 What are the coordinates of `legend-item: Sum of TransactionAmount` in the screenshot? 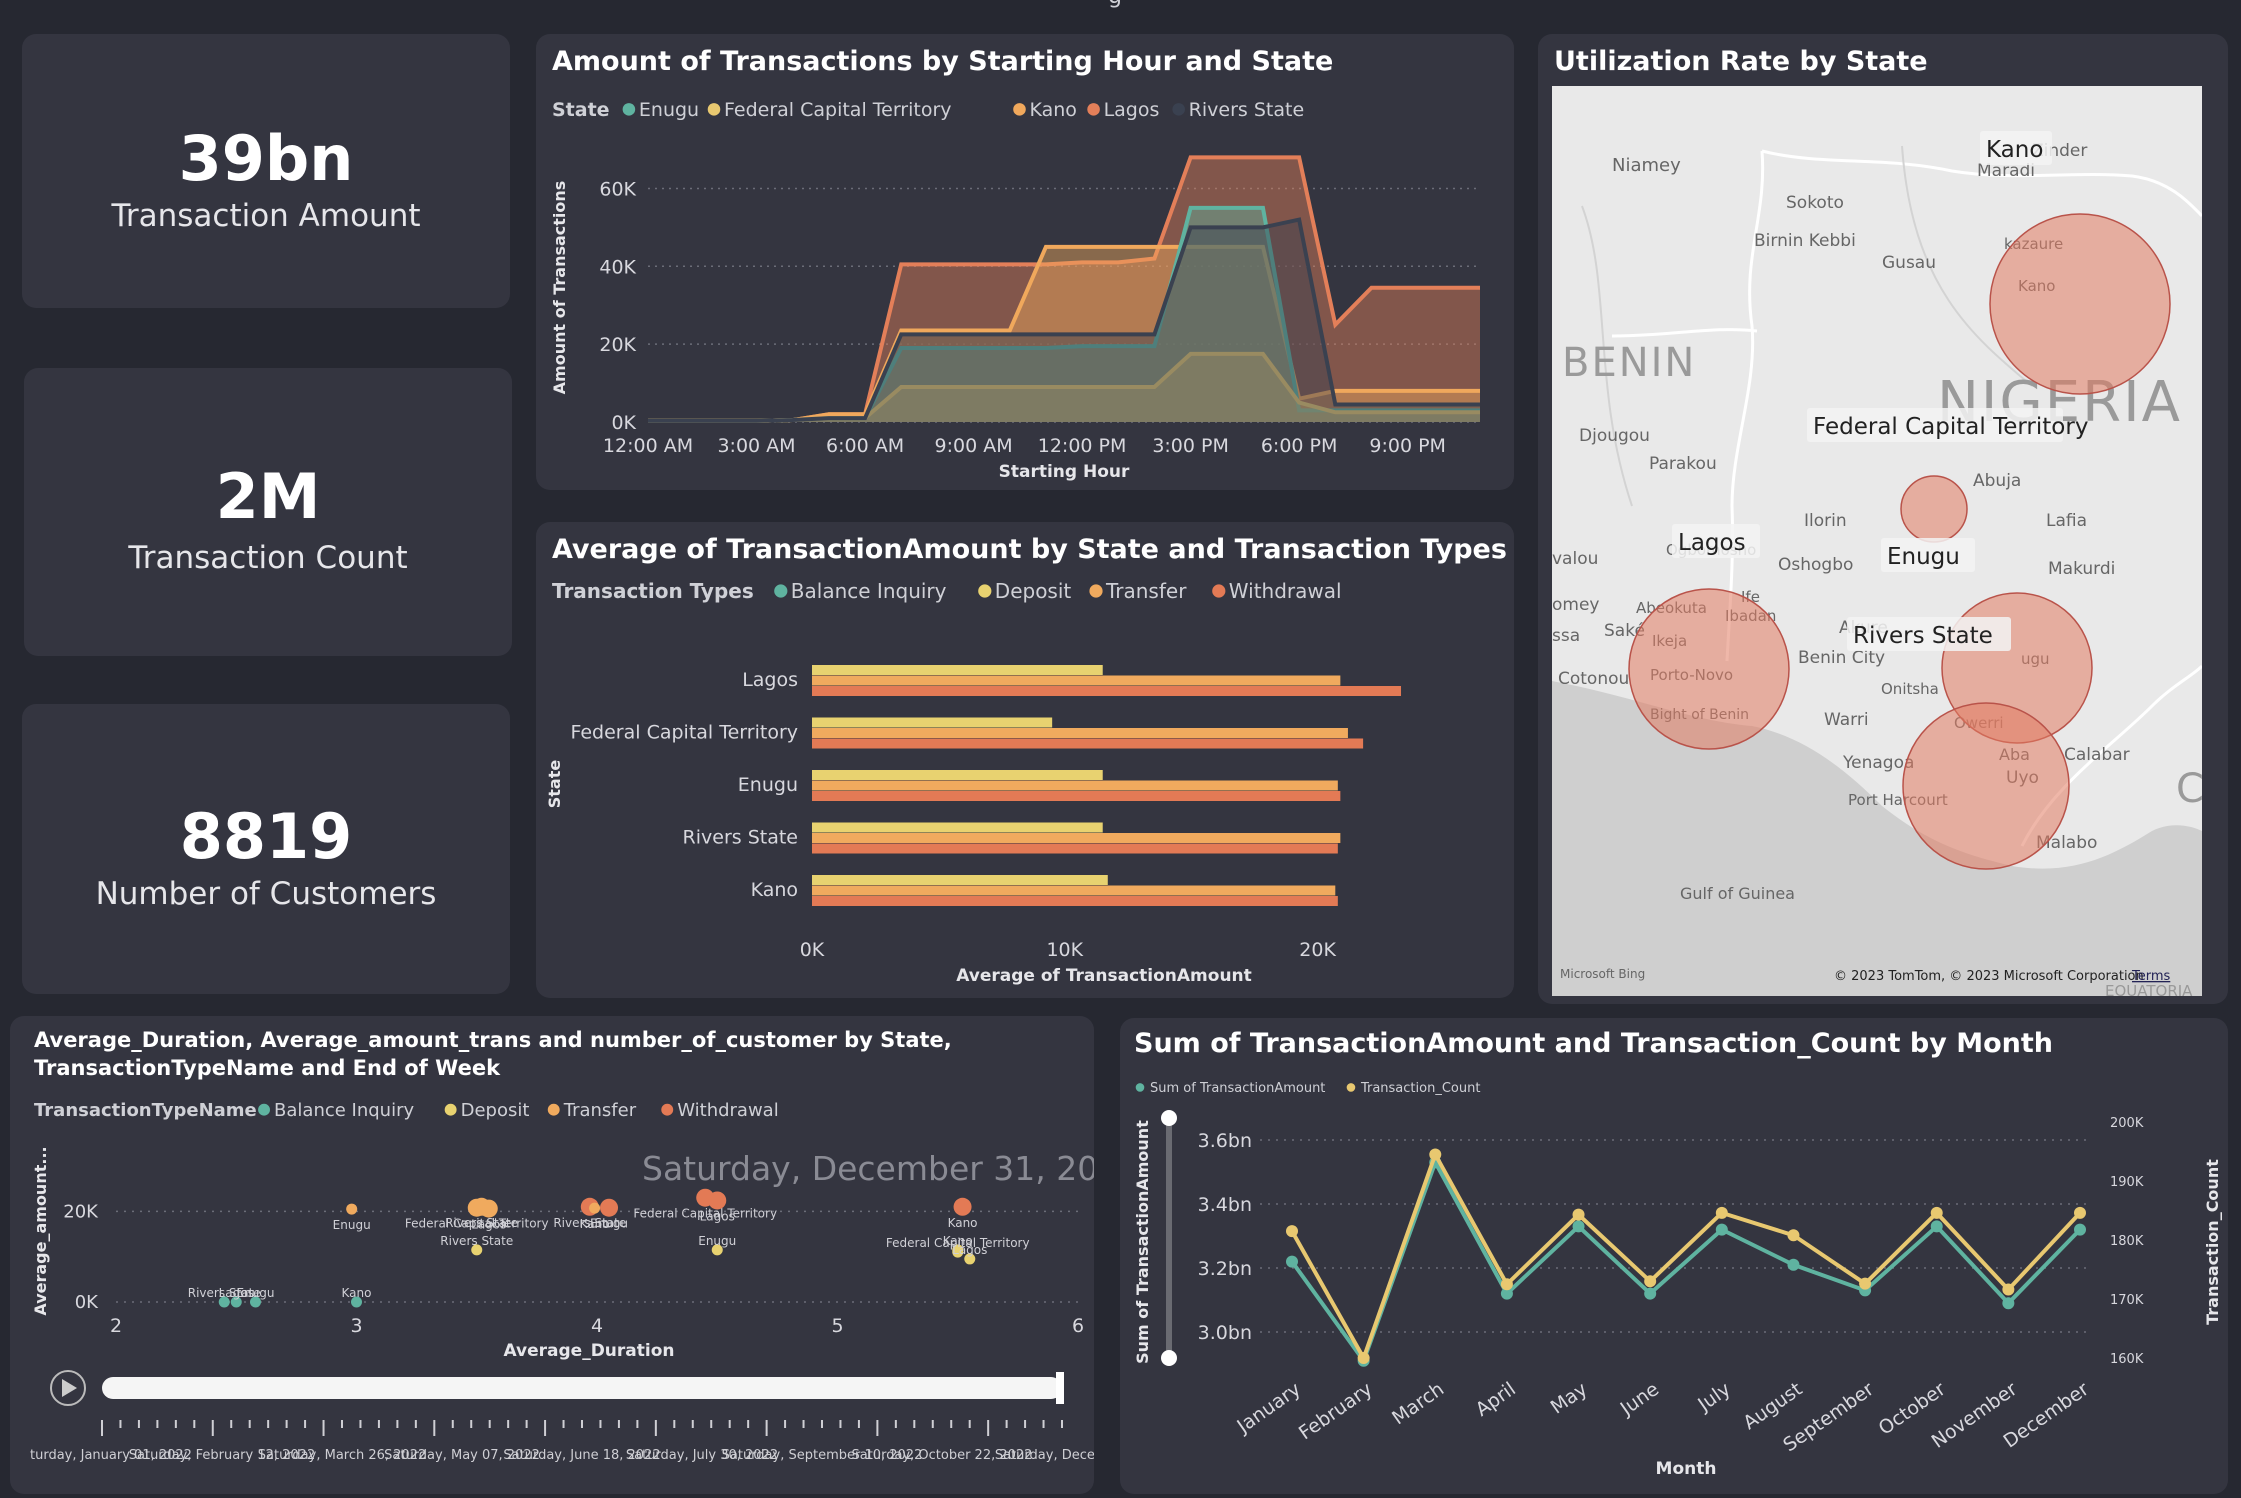 It's located at (1230, 1088).